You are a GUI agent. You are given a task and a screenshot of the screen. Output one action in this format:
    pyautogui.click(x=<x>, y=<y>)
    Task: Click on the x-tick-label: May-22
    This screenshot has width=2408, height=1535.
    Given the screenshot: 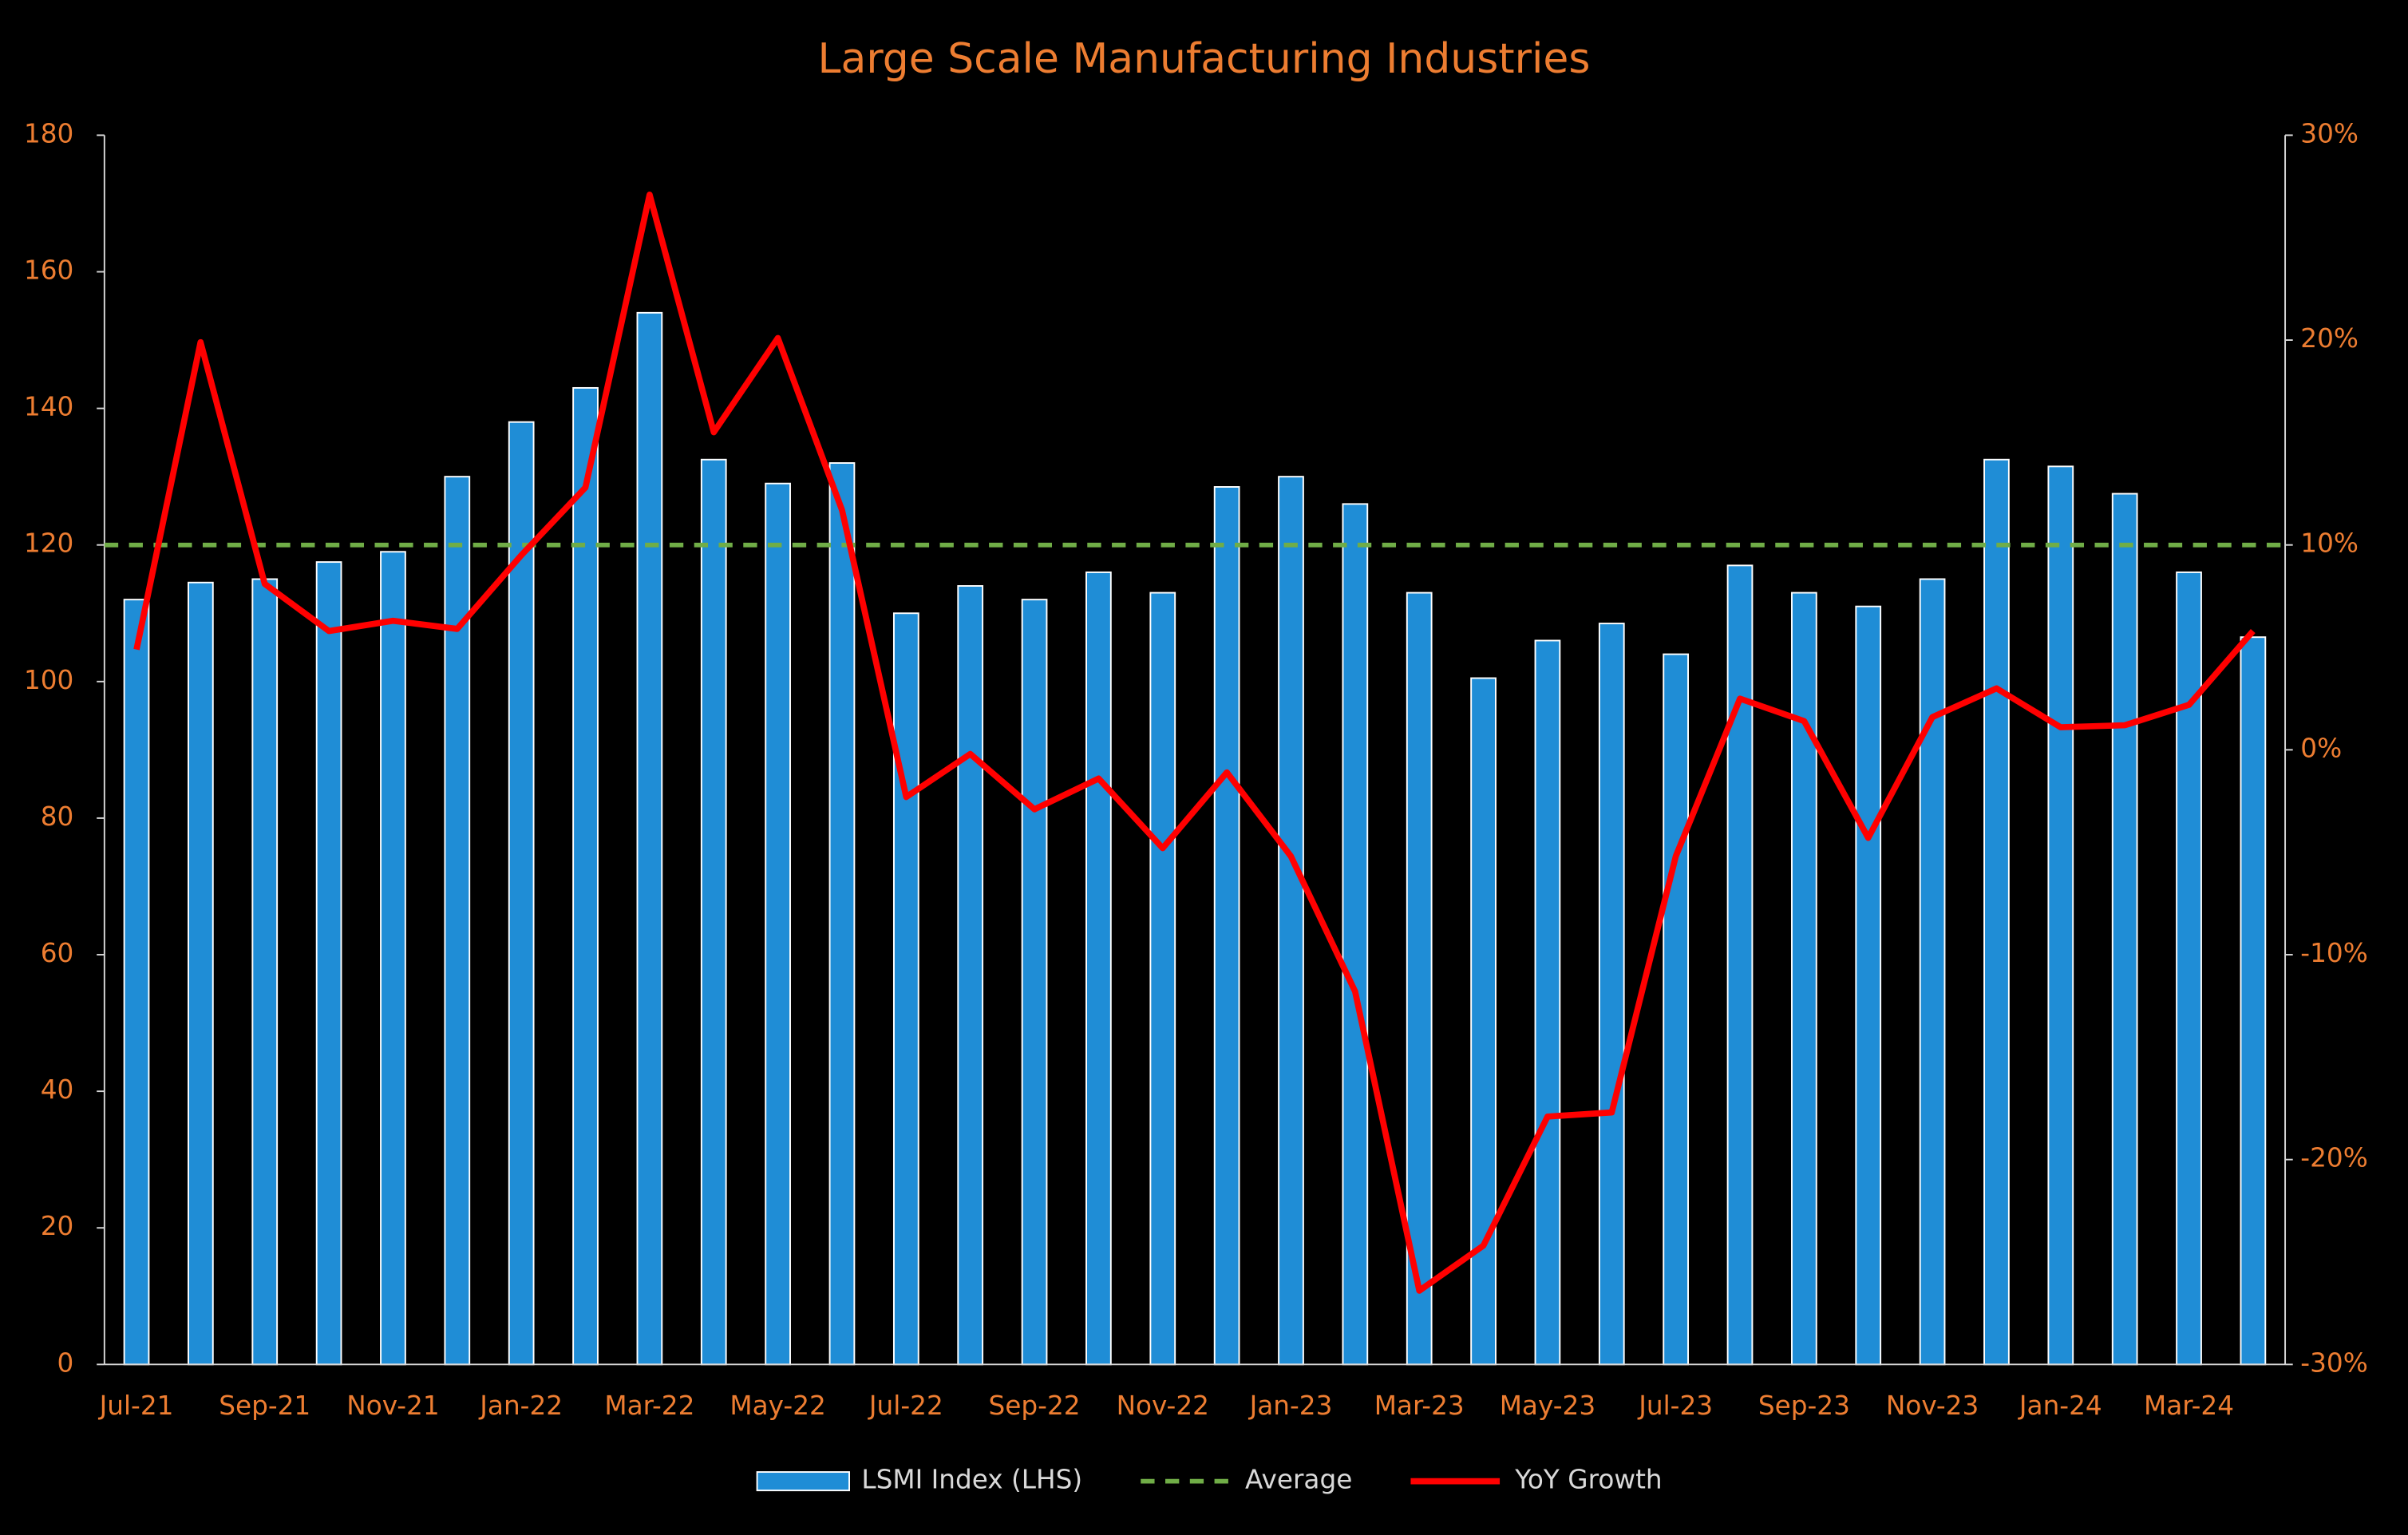 What is the action you would take?
    pyautogui.click(x=777, y=1406)
    